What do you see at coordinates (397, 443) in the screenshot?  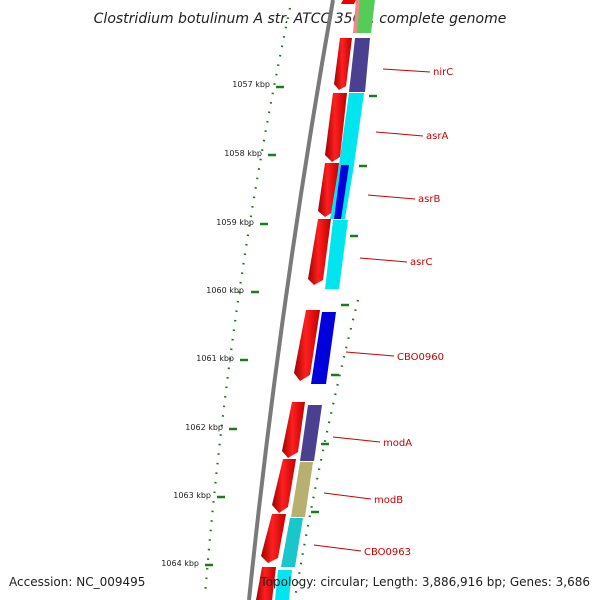 I see `gene-label-modA: modA` at bounding box center [397, 443].